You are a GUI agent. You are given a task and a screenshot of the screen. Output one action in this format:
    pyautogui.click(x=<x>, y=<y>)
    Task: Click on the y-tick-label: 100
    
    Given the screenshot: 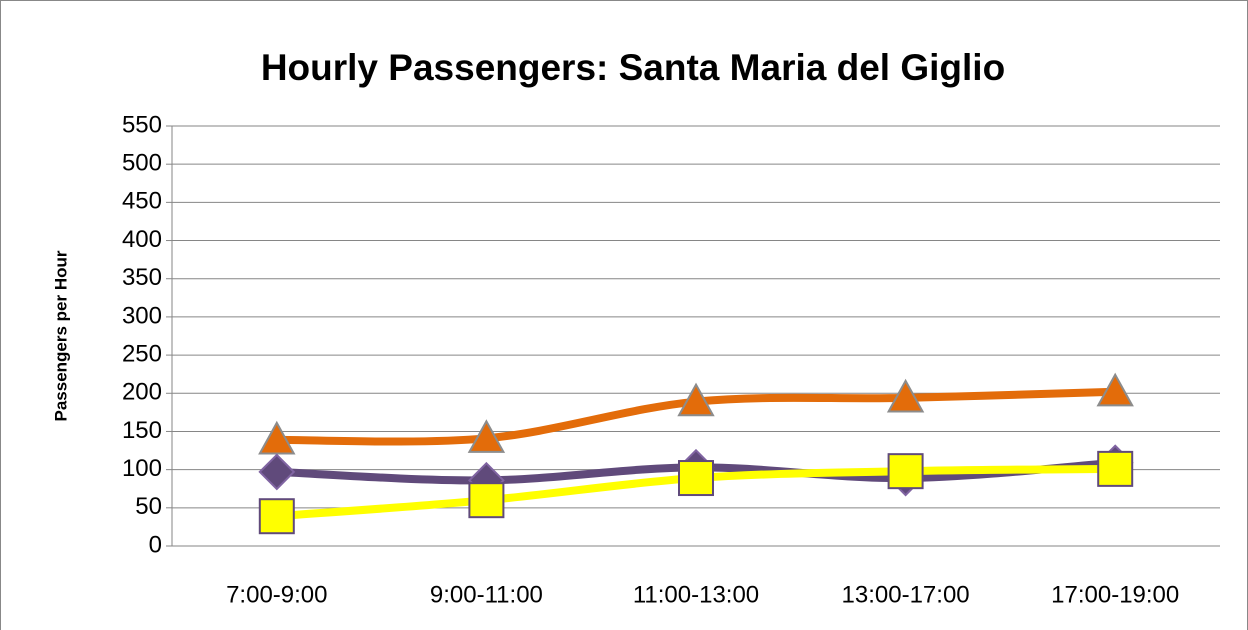 What is the action you would take?
    pyautogui.click(x=142, y=468)
    